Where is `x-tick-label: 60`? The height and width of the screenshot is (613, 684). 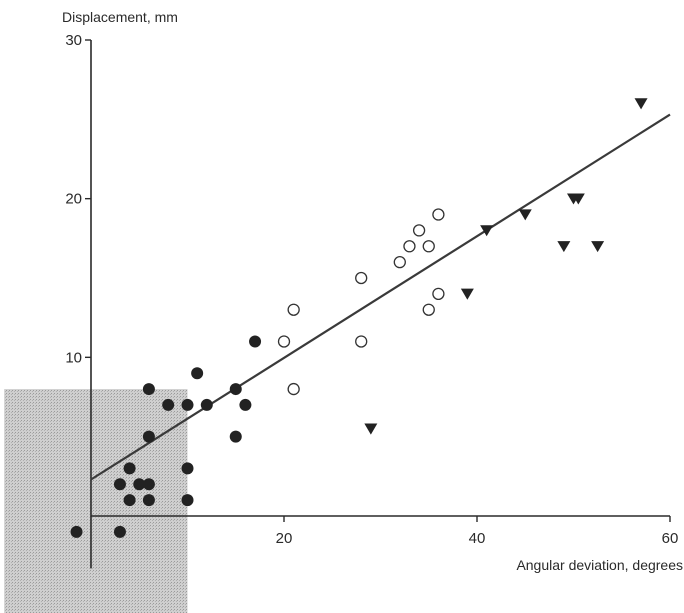
x-tick-label: 60 is located at coordinates (670, 538).